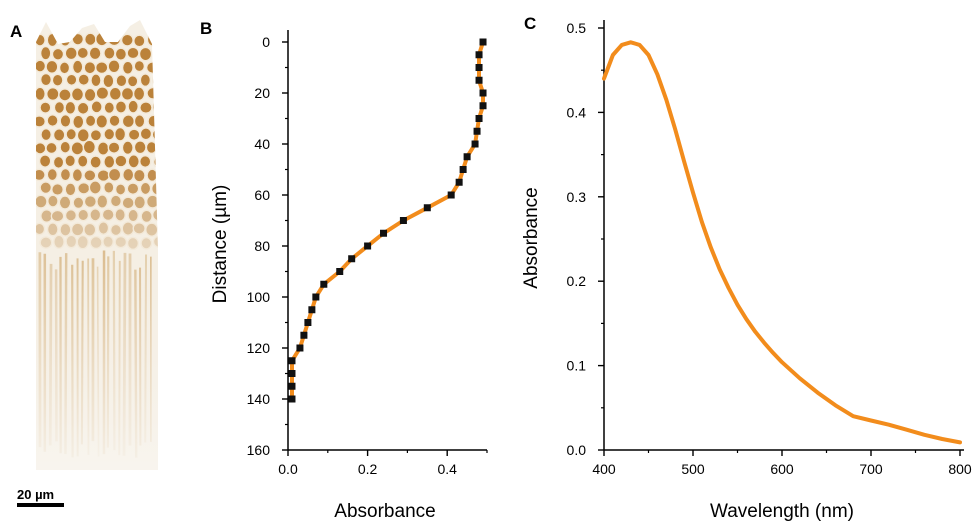 This screenshot has width=979, height=523. Describe the element at coordinates (387, 220) in the screenshot. I see `chart-b-points` at that location.